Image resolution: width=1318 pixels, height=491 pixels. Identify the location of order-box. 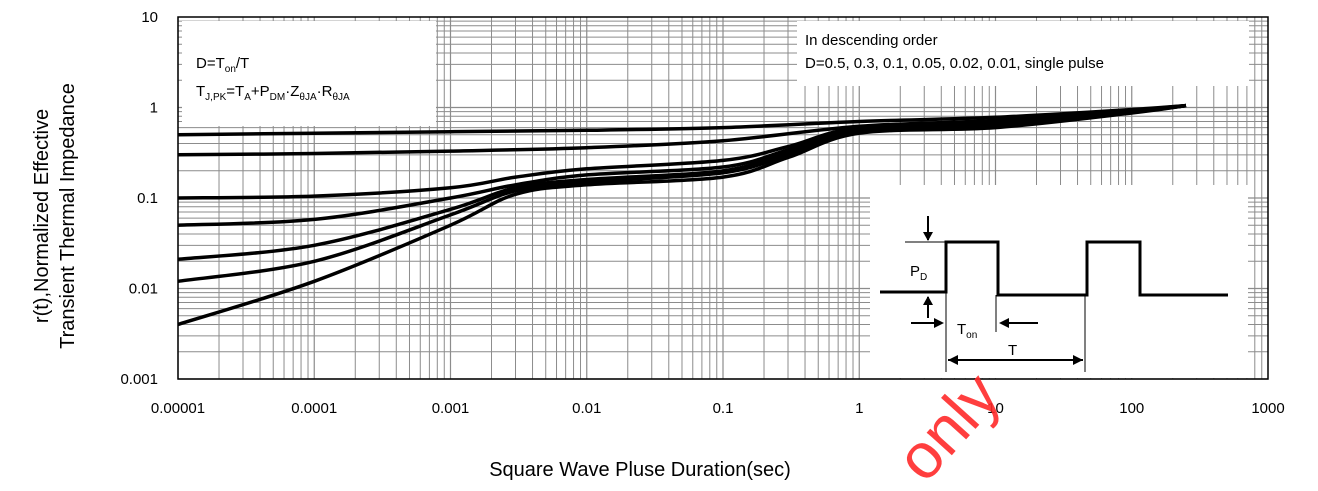
(1023, 53).